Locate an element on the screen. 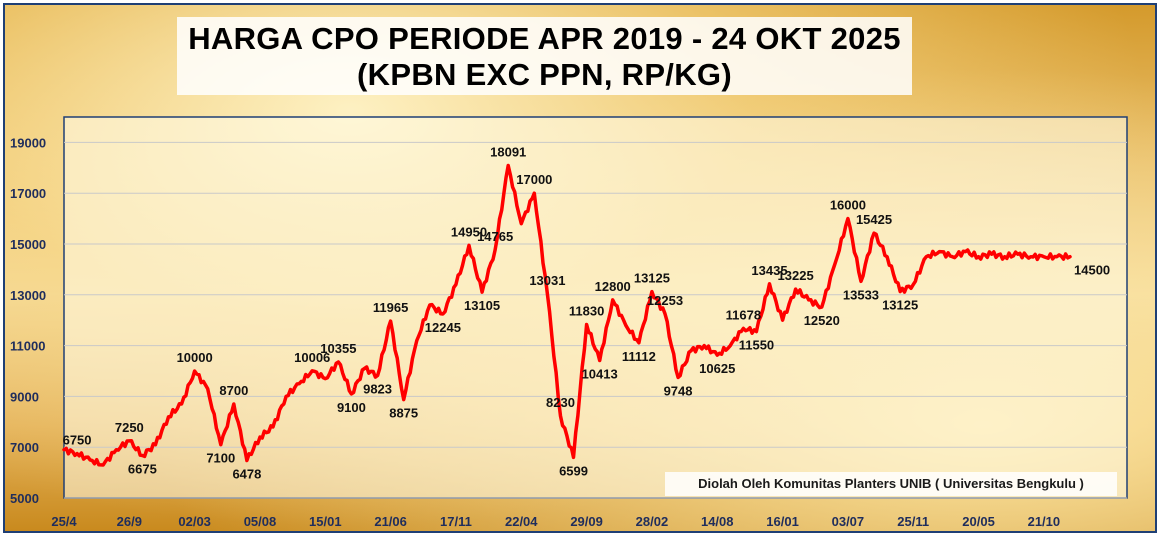  data-label: 6675 is located at coordinates (142, 468).